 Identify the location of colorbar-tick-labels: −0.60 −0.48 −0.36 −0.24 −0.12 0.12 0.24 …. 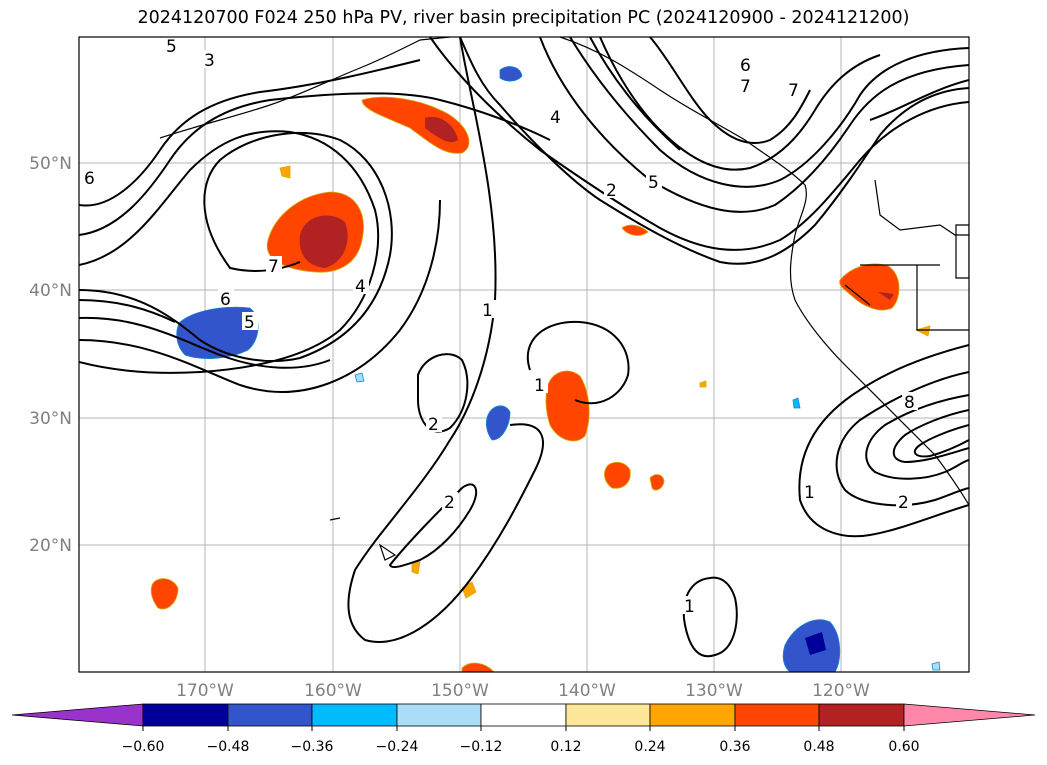
(521, 747).